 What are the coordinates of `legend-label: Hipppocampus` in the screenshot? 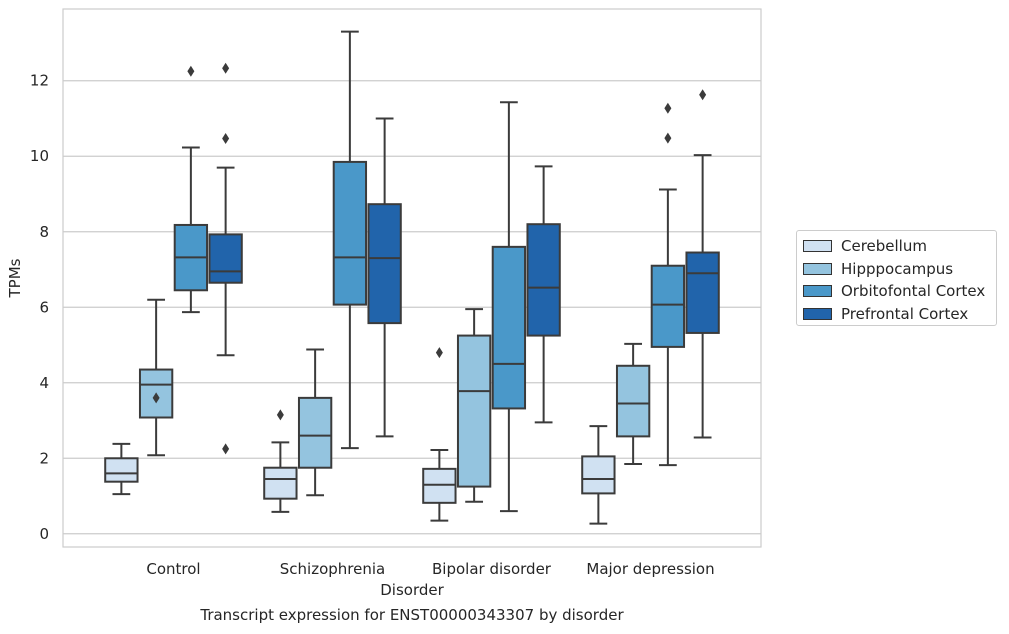 It's located at (897, 268).